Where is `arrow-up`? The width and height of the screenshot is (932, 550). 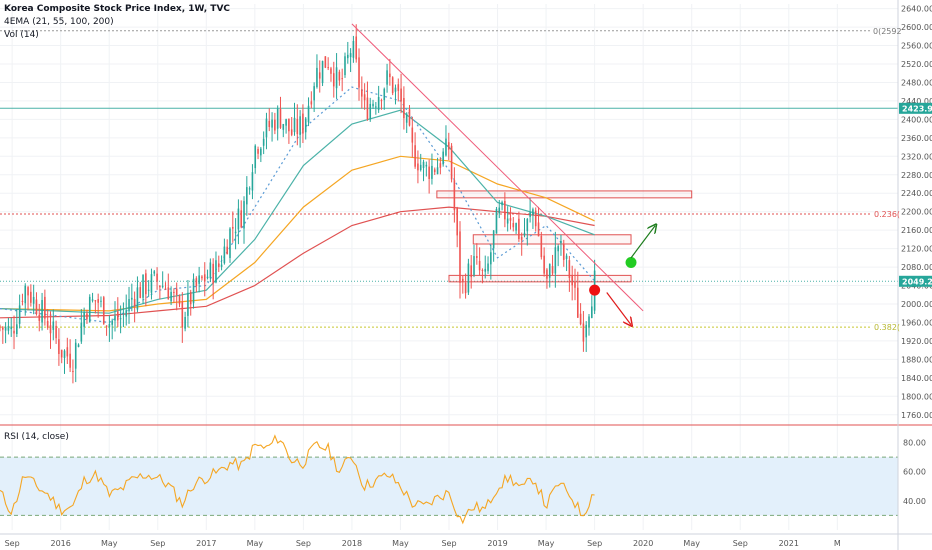 arrow-up is located at coordinates (642, 242).